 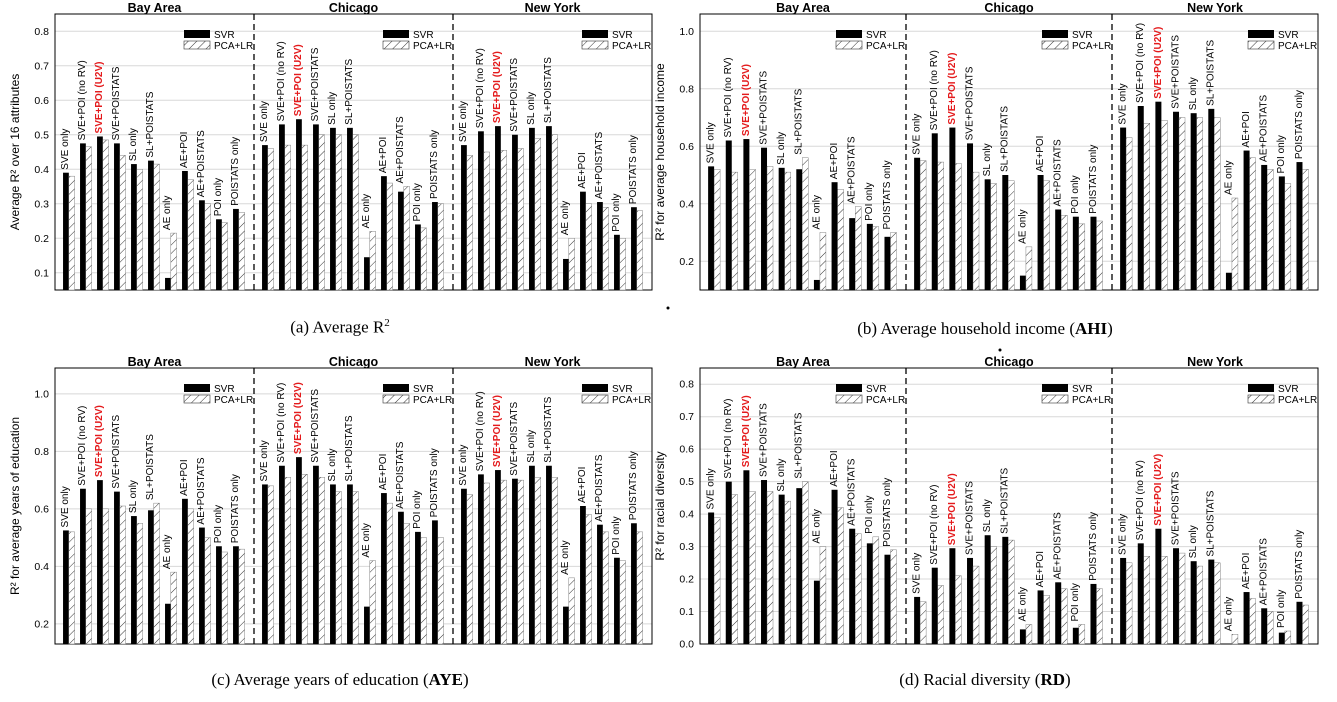 I want to click on caption-b: (b) Average household income (AHI), so click(x=985, y=328).